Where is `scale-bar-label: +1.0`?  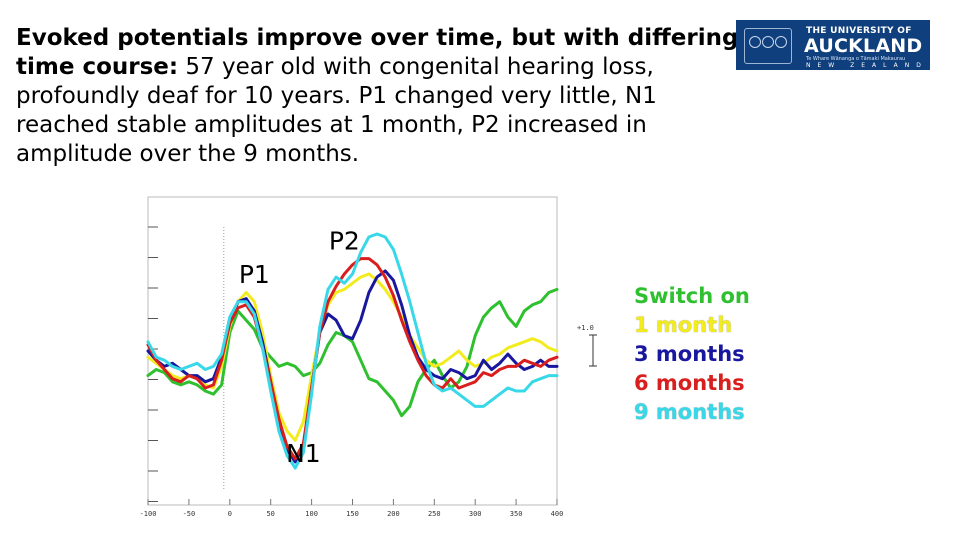 scale-bar-label: +1.0 is located at coordinates (585, 328).